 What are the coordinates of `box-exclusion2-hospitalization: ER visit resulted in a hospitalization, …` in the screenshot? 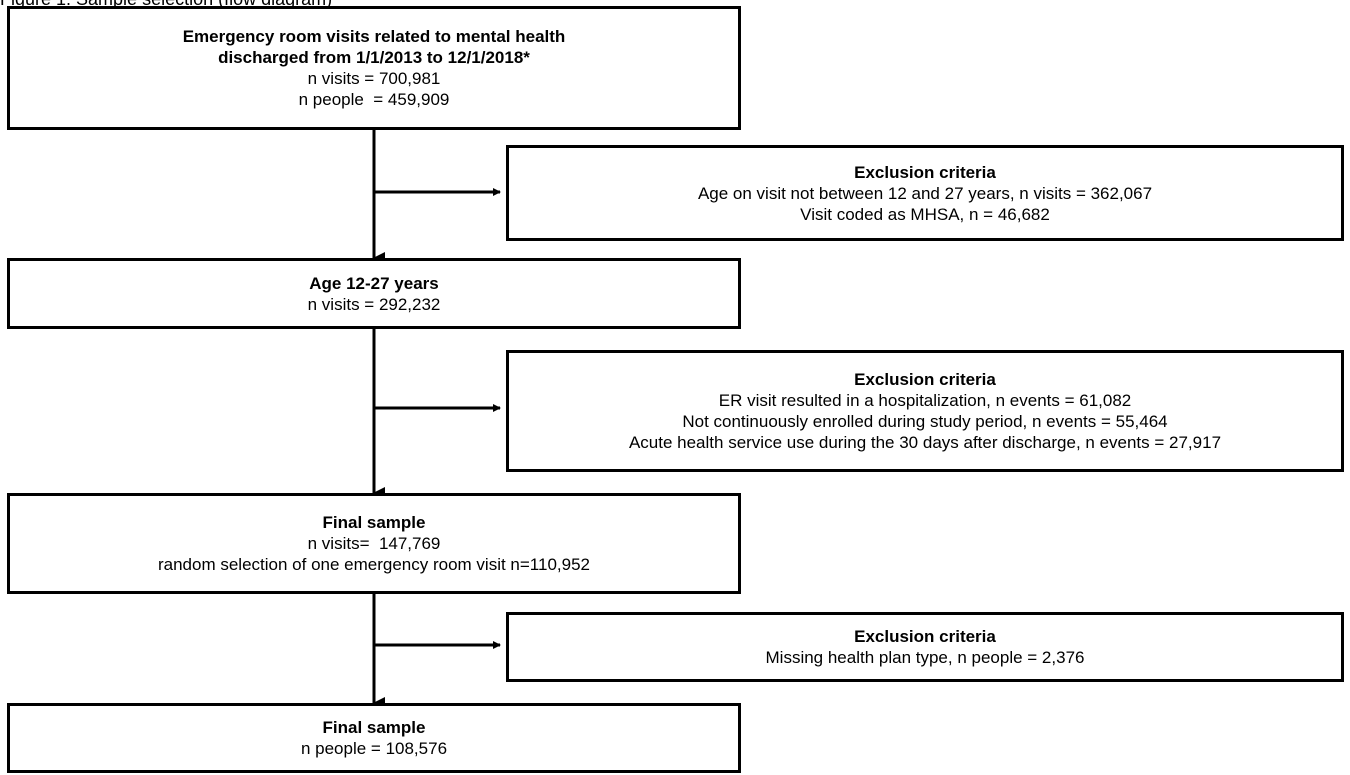 It's located at (925, 400).